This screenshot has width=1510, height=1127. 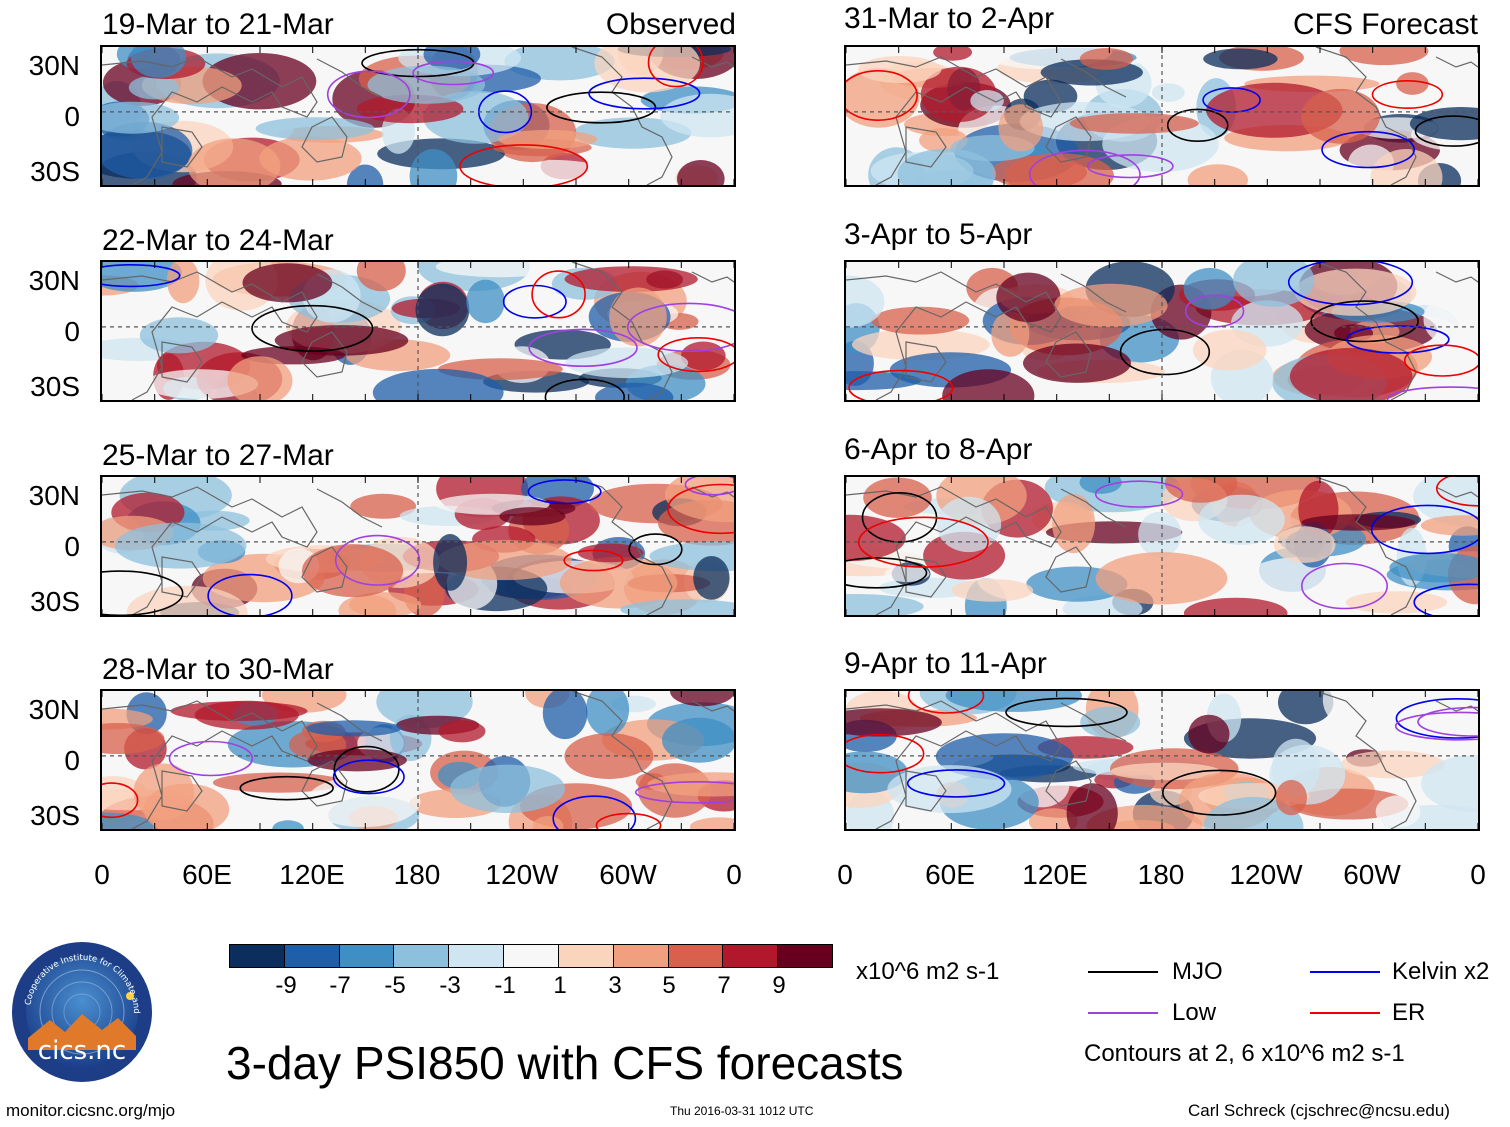 What do you see at coordinates (560, 985) in the screenshot?
I see `colorbar-tick-label: 1` at bounding box center [560, 985].